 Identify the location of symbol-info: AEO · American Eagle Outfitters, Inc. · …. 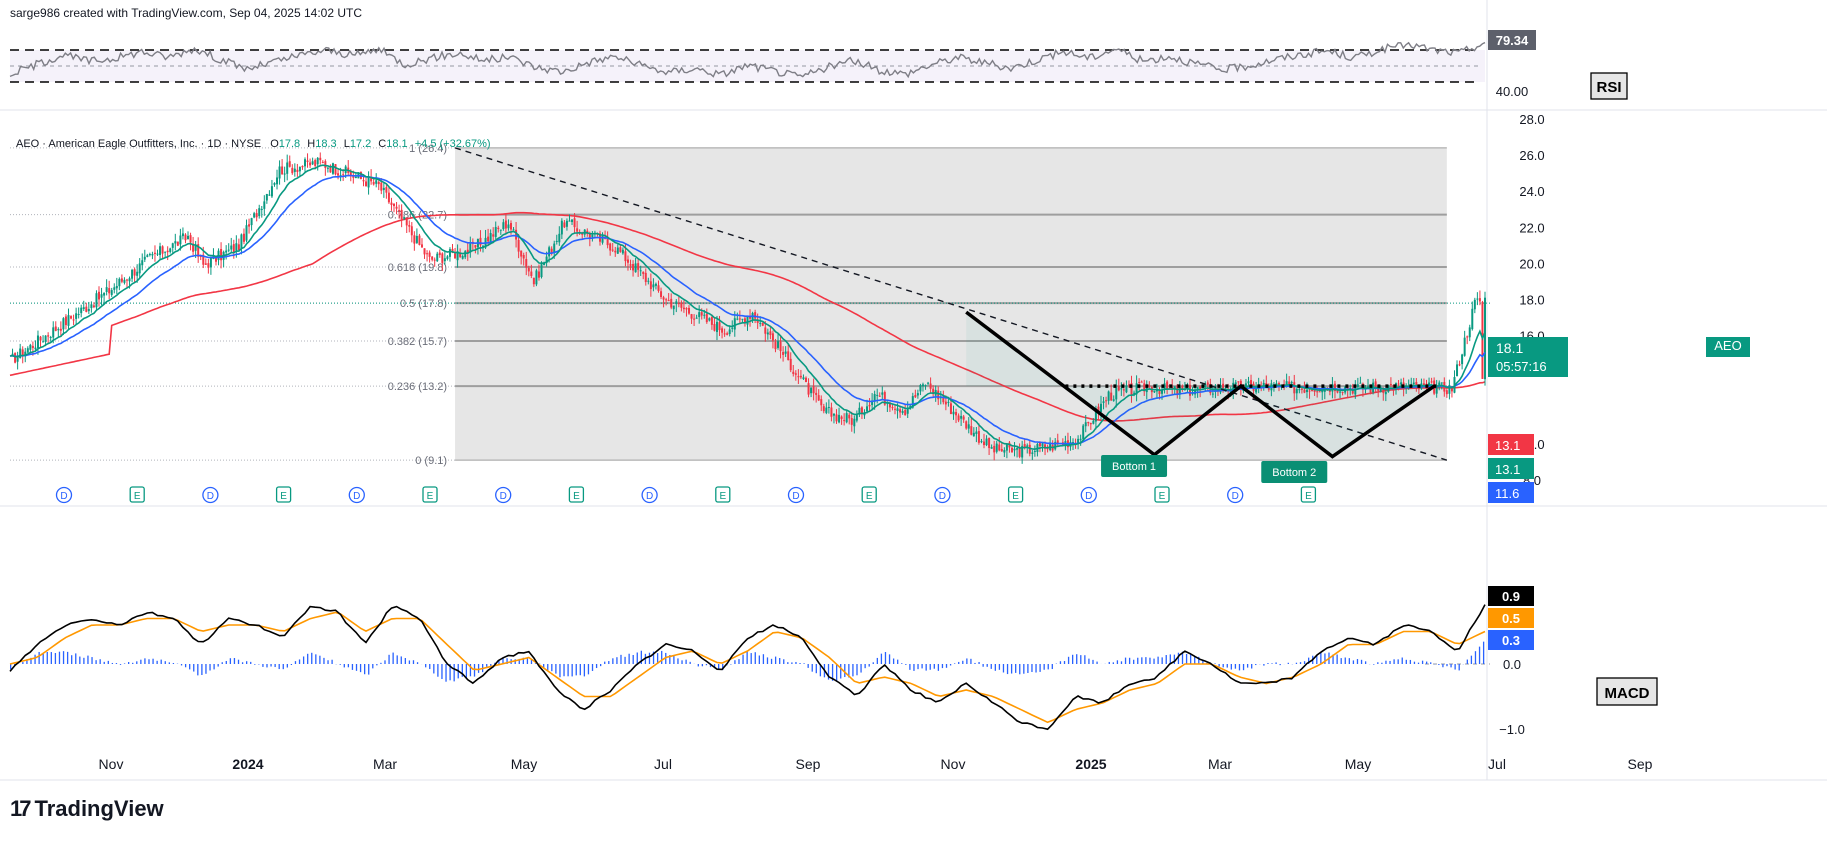
(253, 144).